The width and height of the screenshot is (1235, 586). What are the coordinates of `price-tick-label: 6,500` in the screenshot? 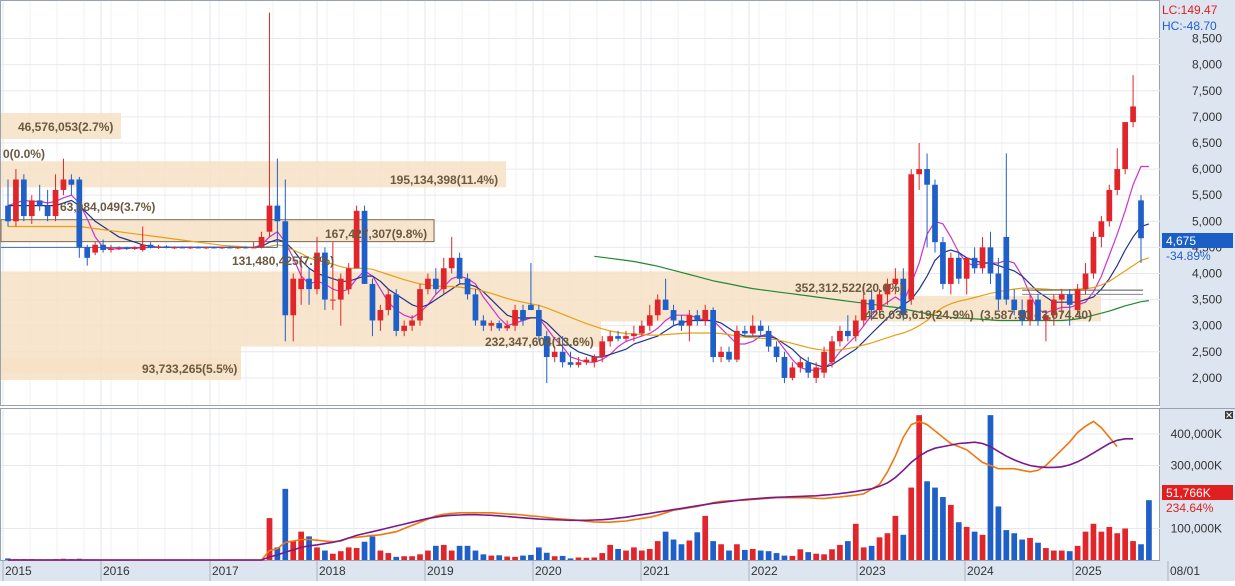 It's located at (1207, 143).